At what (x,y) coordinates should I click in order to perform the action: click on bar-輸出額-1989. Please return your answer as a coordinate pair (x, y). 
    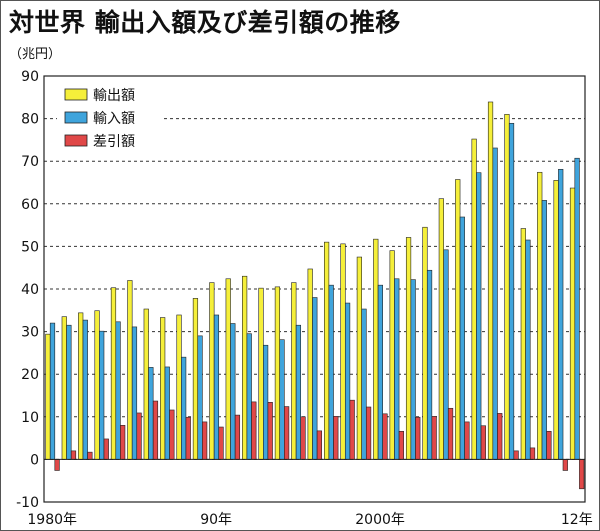
    Looking at the image, I should click on (195, 379).